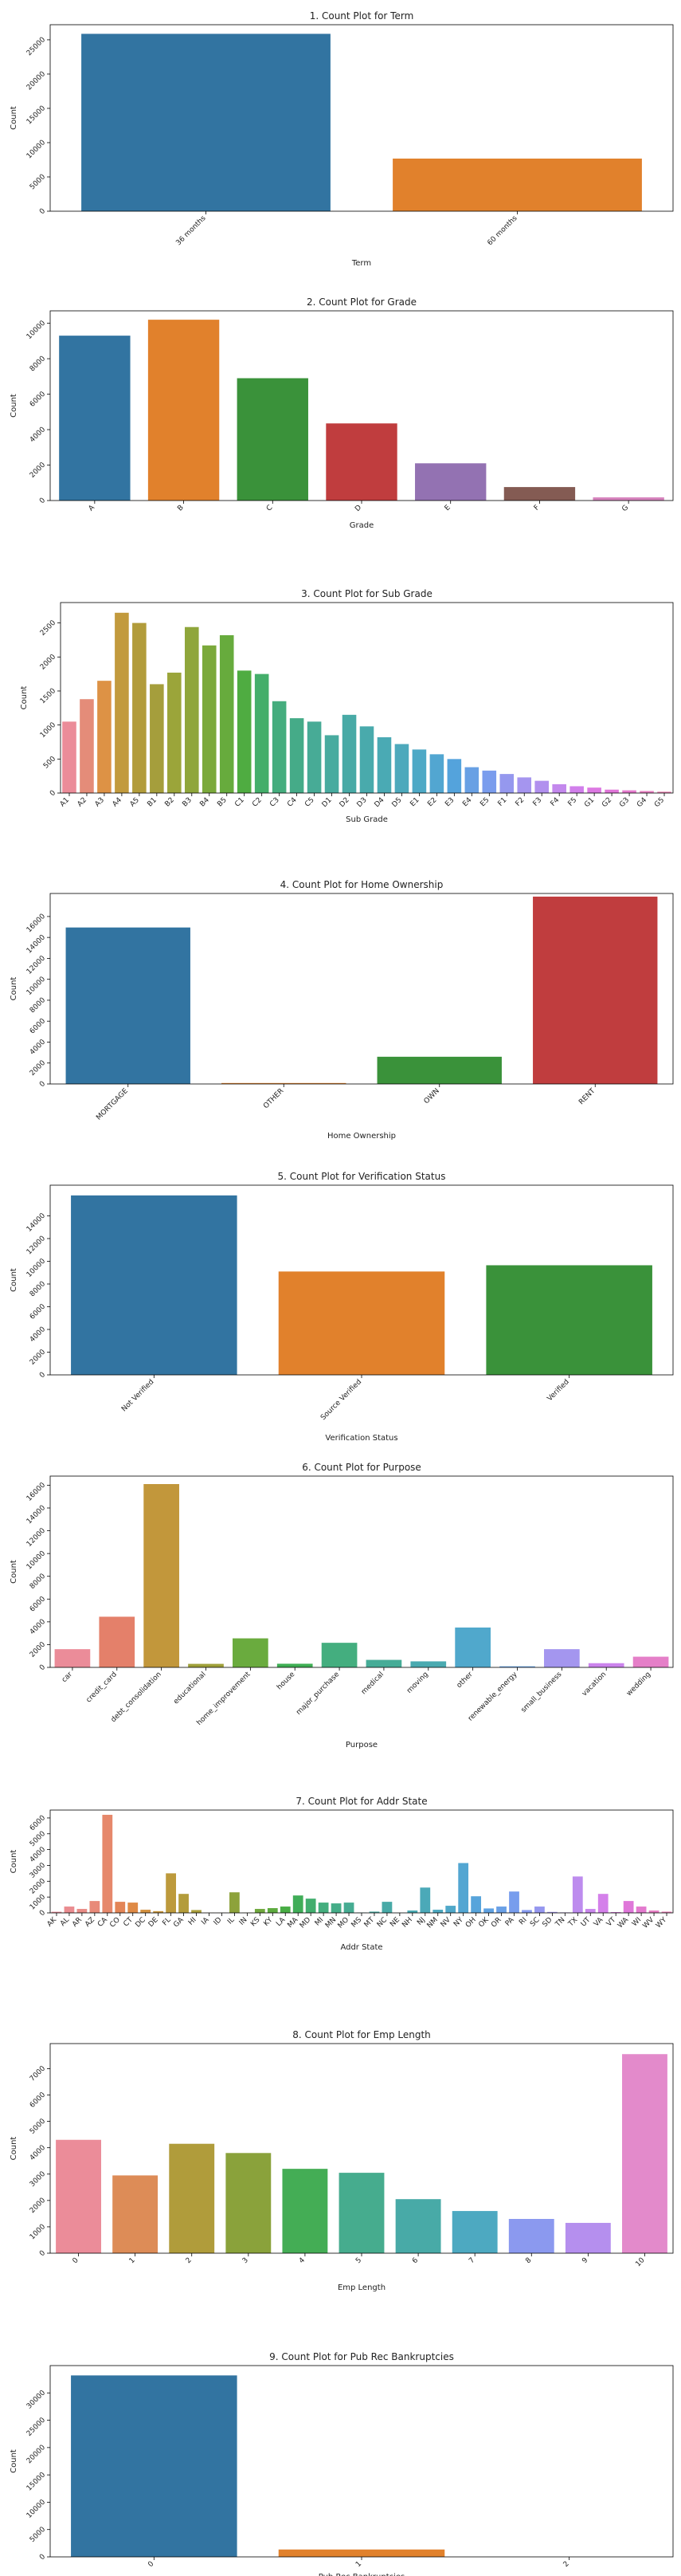 This screenshot has height=2576, width=681. What do you see at coordinates (590, 802) in the screenshot?
I see `x-tick-label: G1` at bounding box center [590, 802].